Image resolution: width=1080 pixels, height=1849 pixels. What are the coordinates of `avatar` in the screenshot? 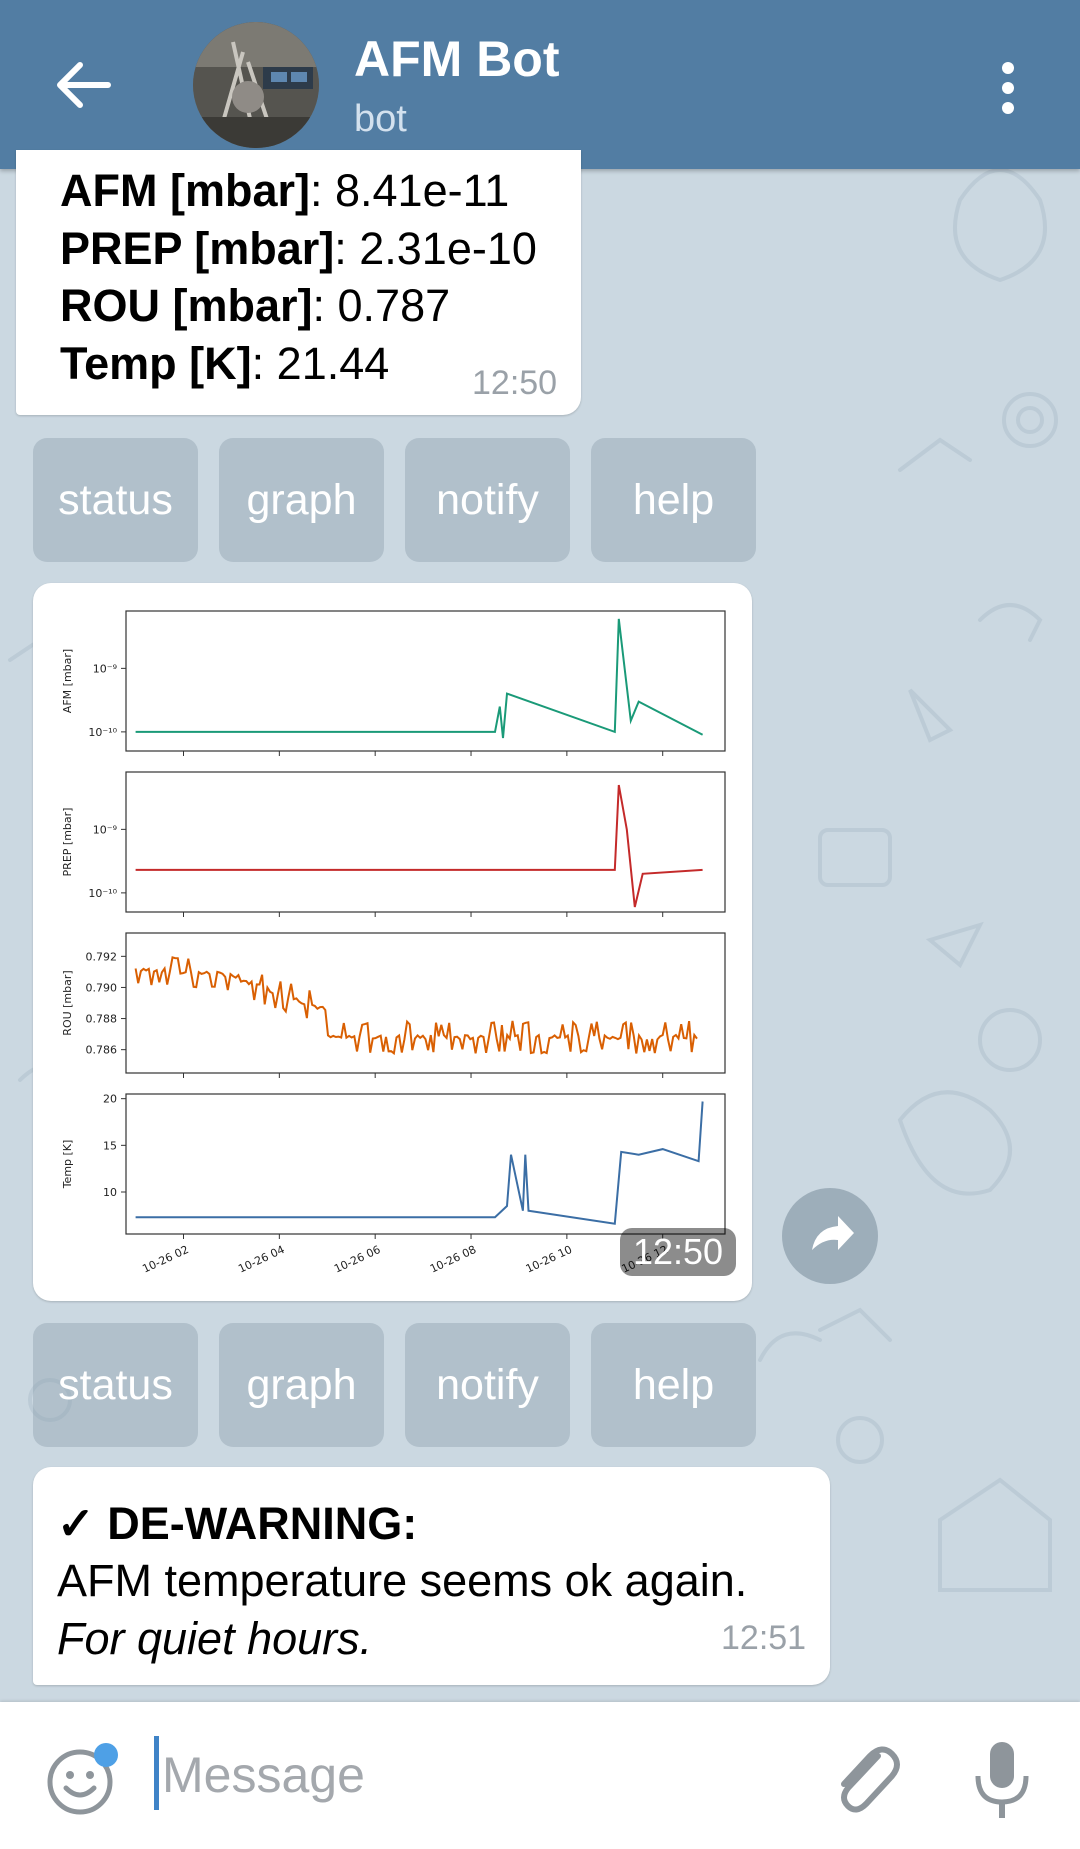 It's located at (256, 85).